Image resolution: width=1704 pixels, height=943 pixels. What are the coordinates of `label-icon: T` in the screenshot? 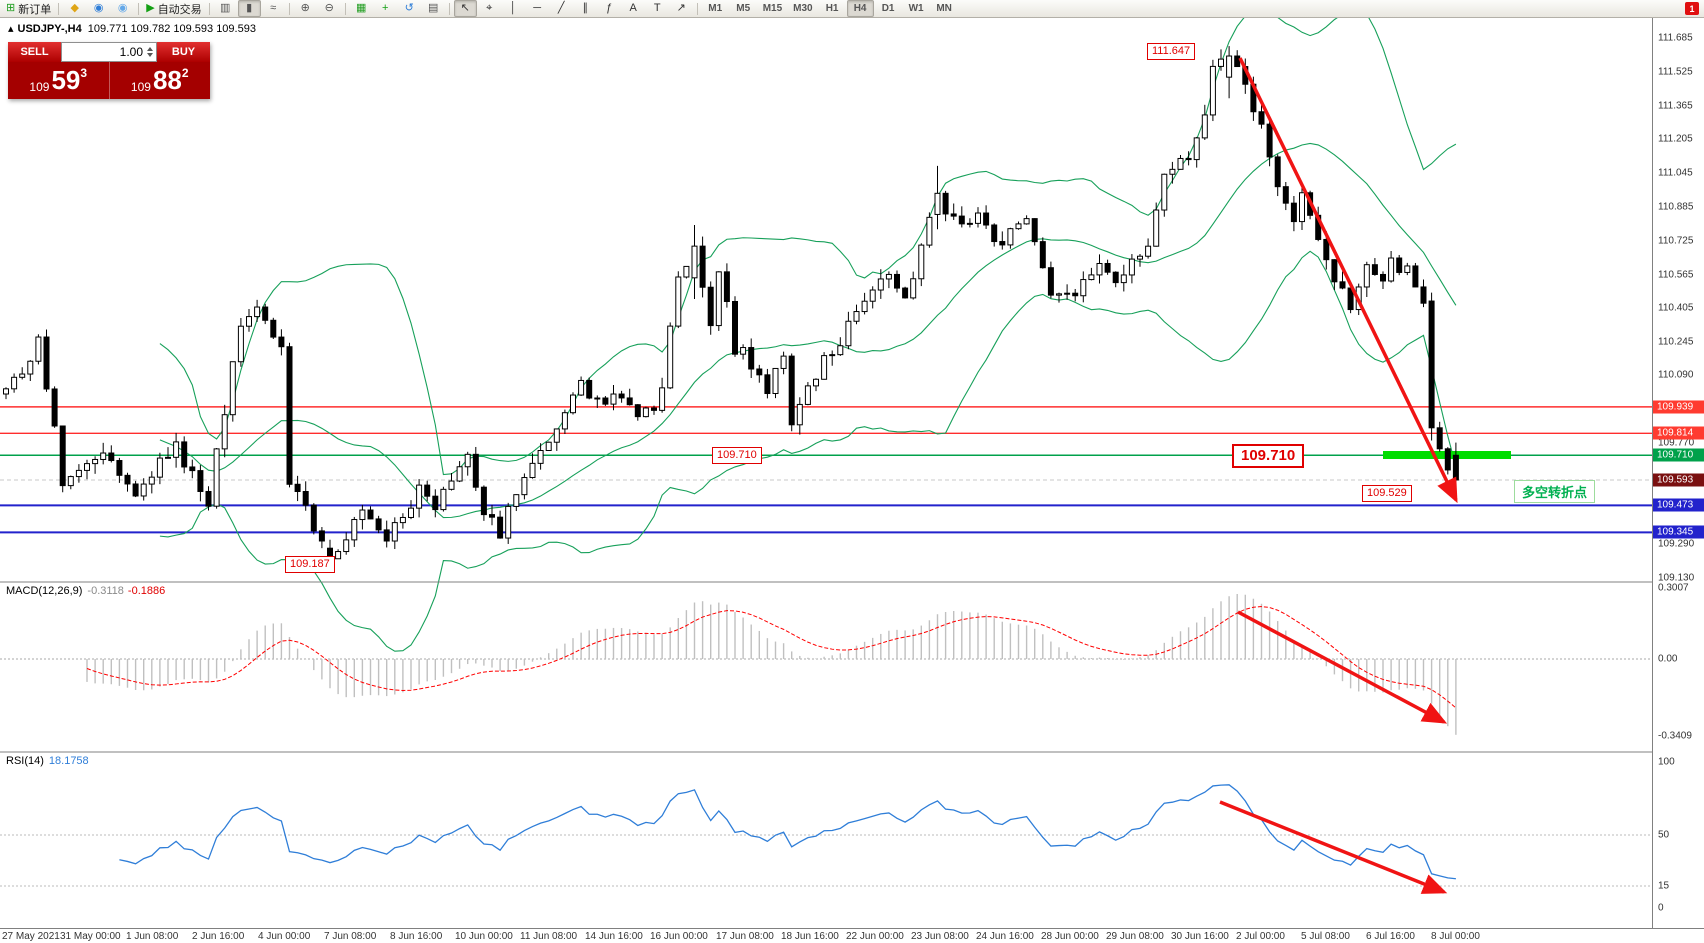 It's located at (657, 8).